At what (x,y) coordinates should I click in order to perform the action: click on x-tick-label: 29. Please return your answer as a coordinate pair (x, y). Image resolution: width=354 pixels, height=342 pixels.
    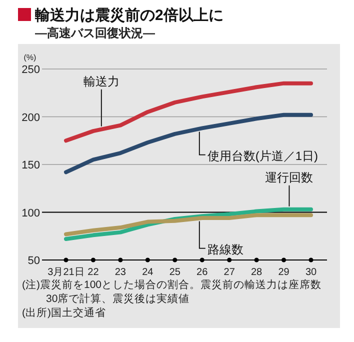
    Looking at the image, I should click on (284, 272).